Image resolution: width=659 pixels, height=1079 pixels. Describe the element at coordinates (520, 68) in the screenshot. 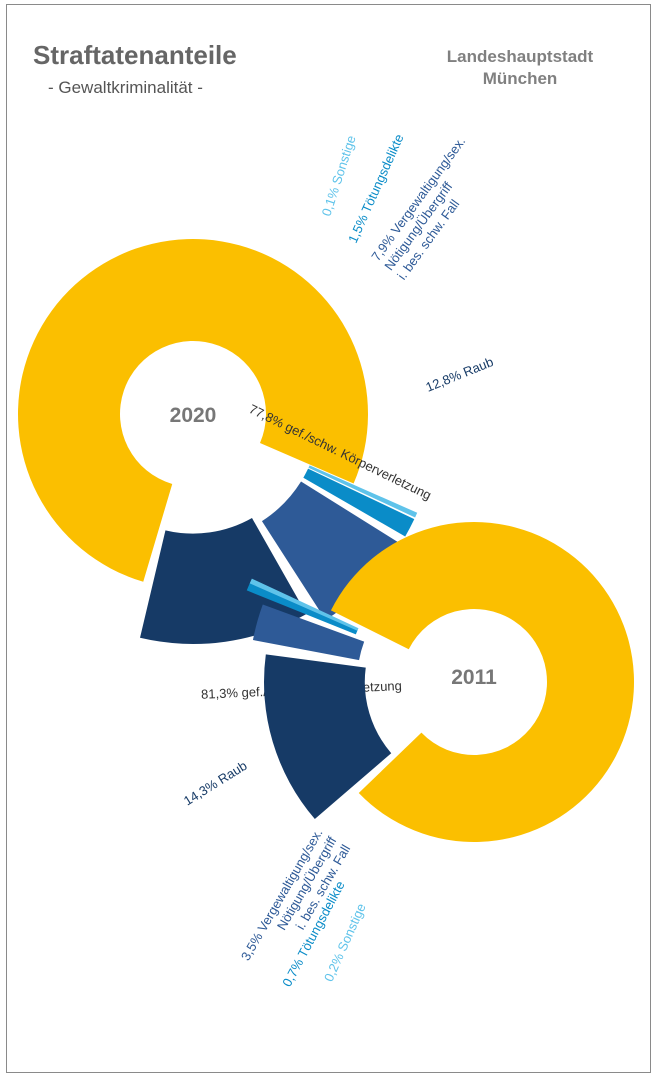

I see `organization-name: Landeshauptstadt München` at that location.